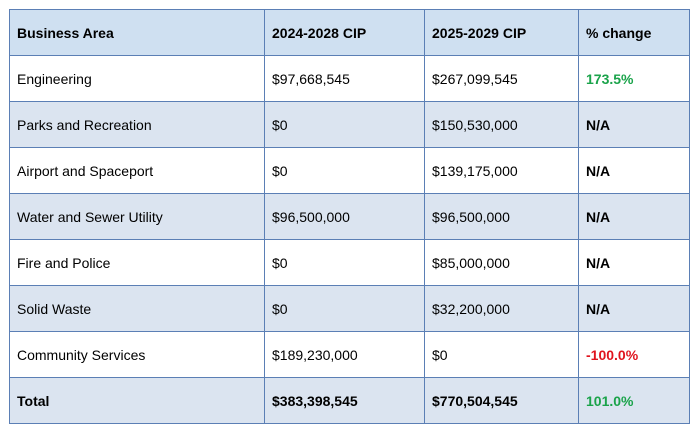 This screenshot has height=441, width=696. Describe the element at coordinates (634, 354) in the screenshot. I see `percent-change-cell: -100.0%` at that location.